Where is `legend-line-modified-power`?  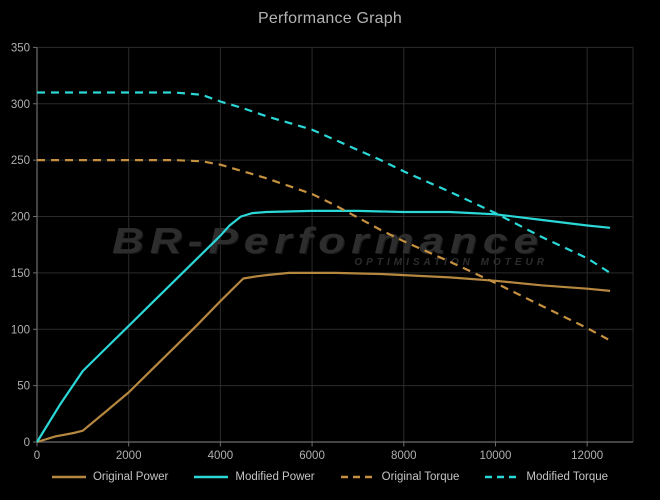
legend-line-modified-power is located at coordinates (211, 477).